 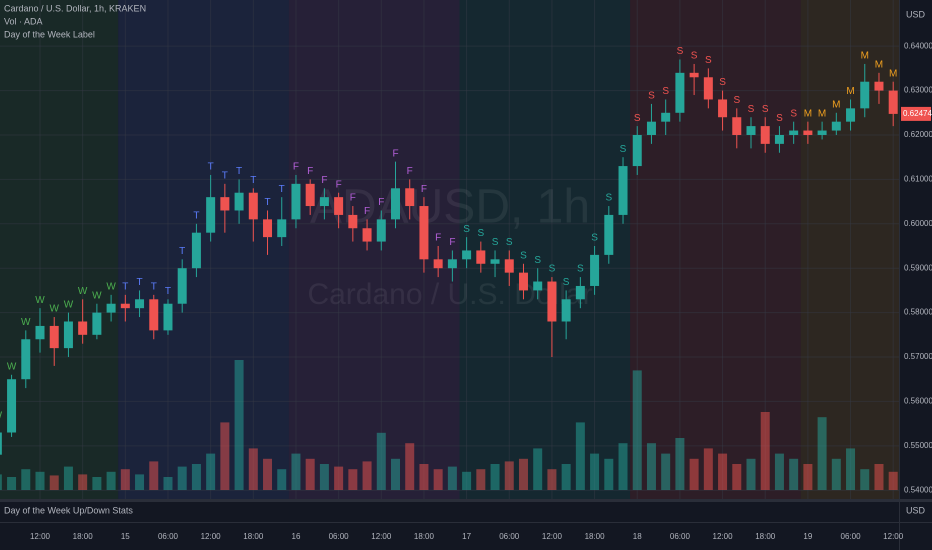 What do you see at coordinates (466, 536) in the screenshot?
I see `x-tick-label: 17` at bounding box center [466, 536].